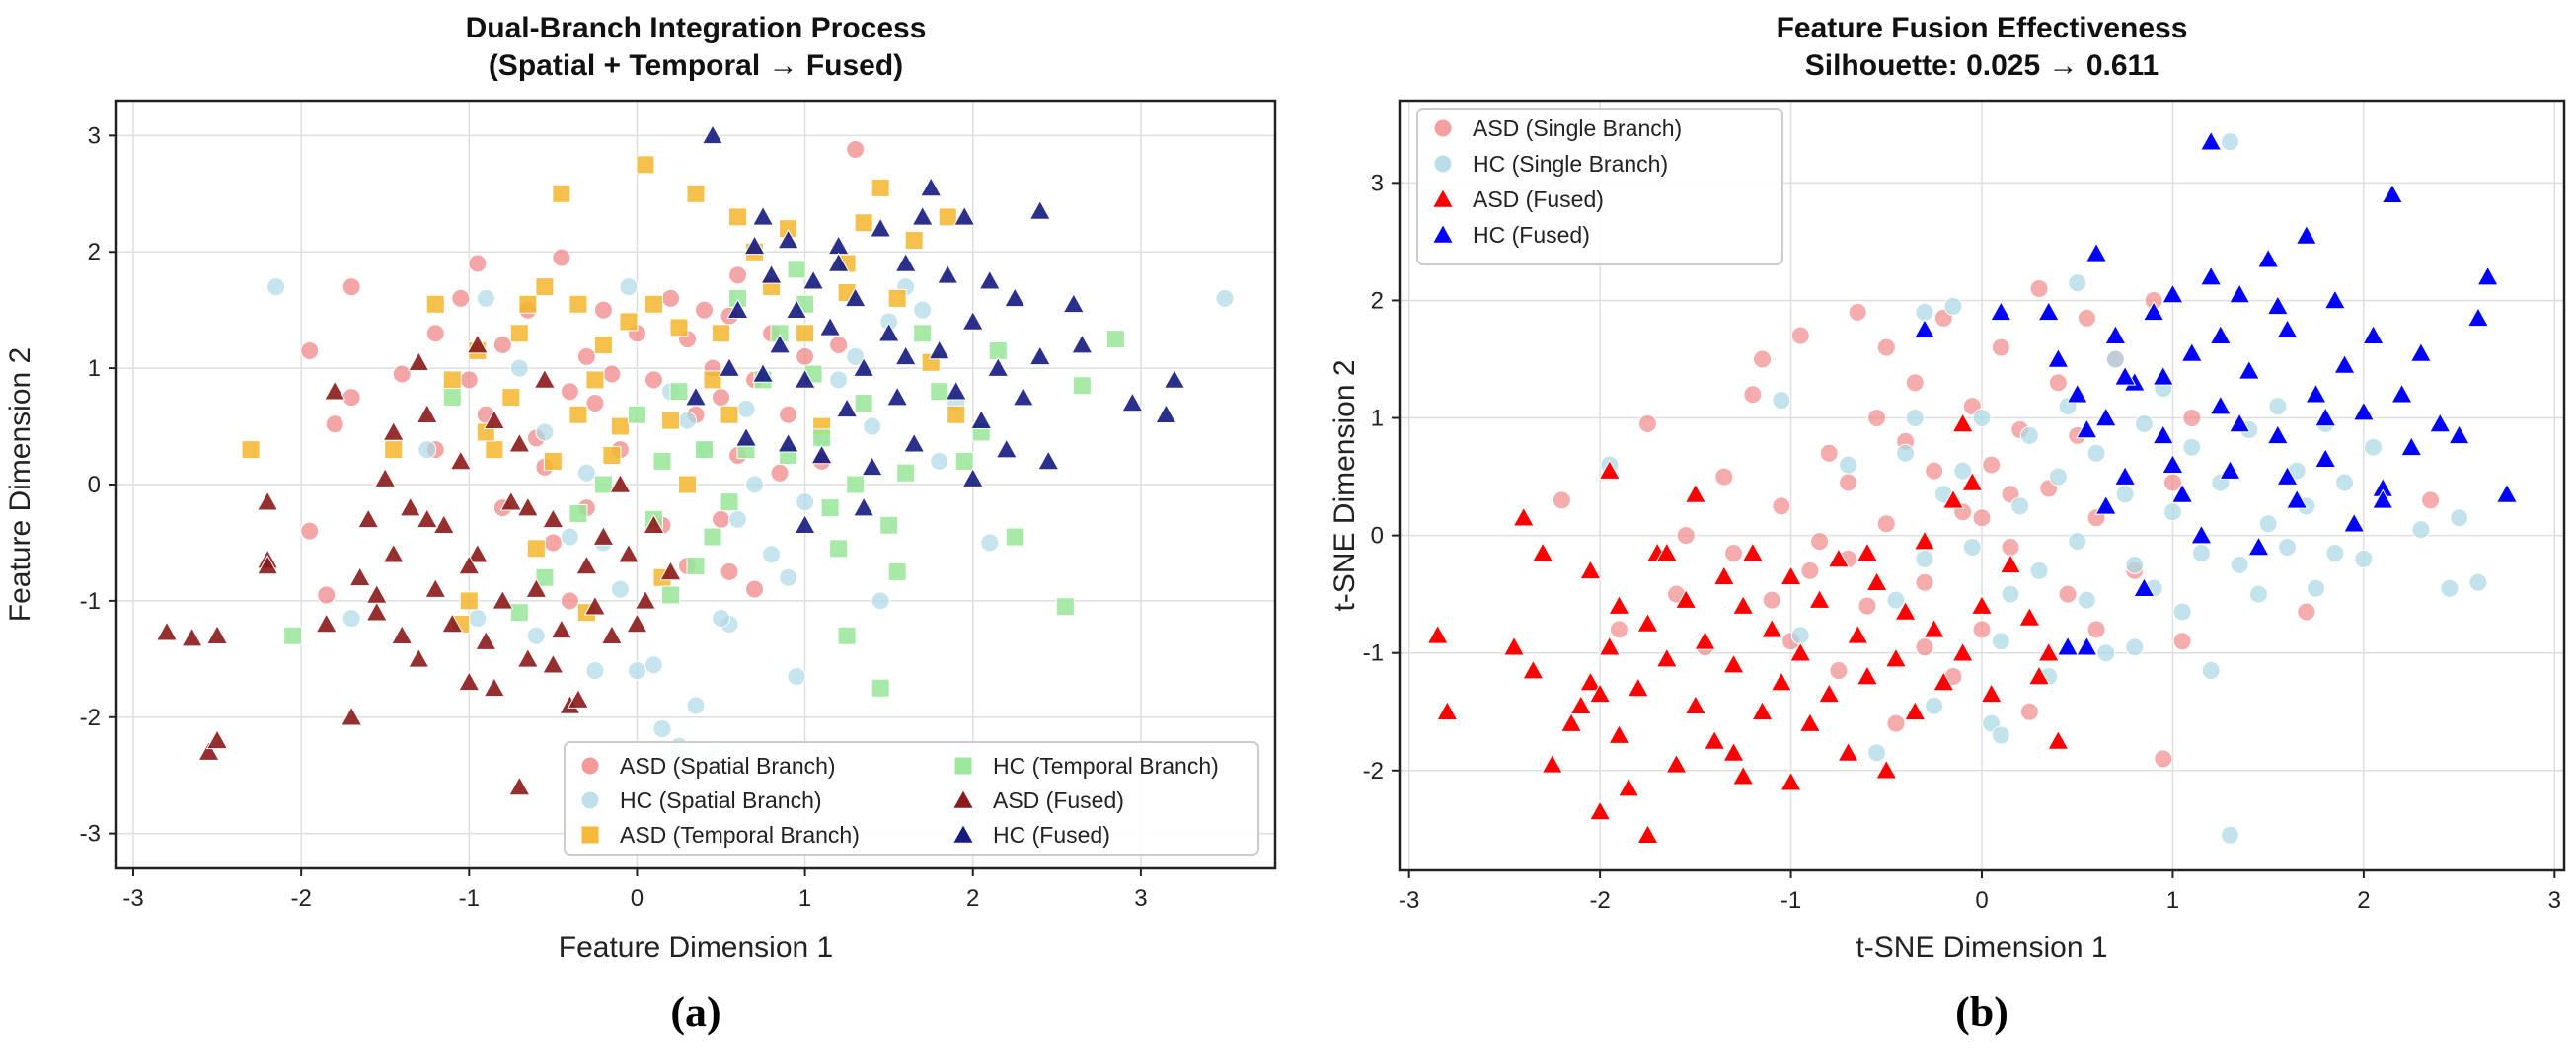  Describe the element at coordinates (583, 375) in the screenshot. I see `series-asd-spatial-branch` at that location.